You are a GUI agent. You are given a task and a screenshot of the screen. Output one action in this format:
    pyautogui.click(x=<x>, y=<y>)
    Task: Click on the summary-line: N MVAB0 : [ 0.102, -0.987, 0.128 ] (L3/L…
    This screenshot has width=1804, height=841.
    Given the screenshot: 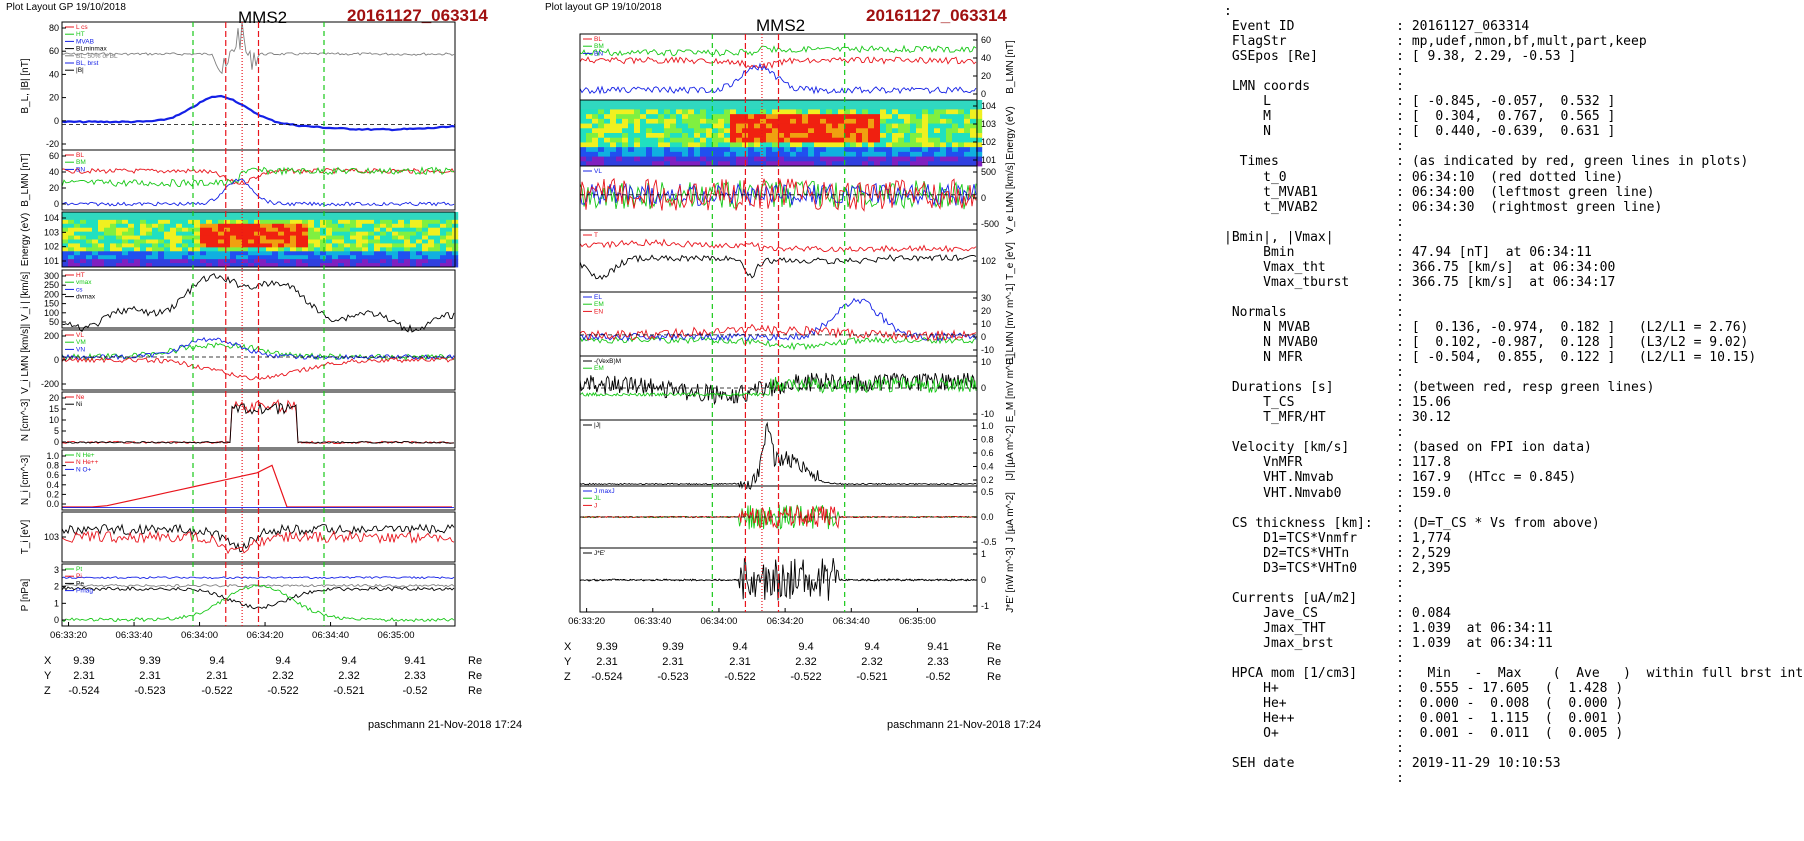 What is the action you would take?
    pyautogui.click(x=1486, y=343)
    